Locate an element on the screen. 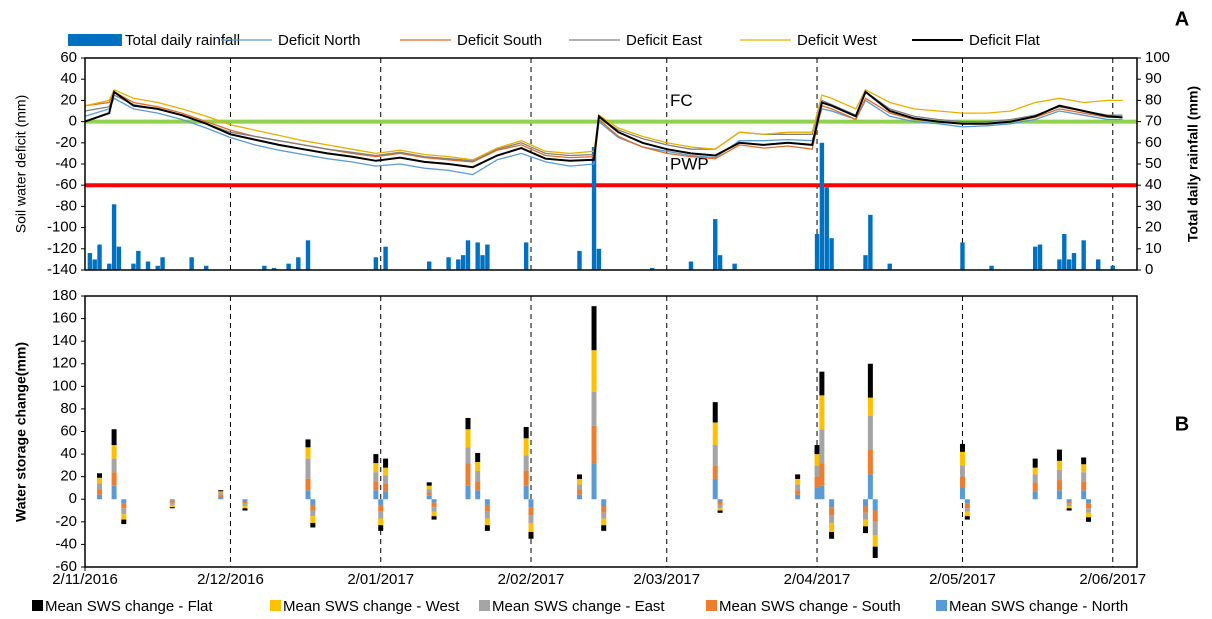 The width and height of the screenshot is (1212, 619). y2-tick-label: 20 is located at coordinates (1153, 227).